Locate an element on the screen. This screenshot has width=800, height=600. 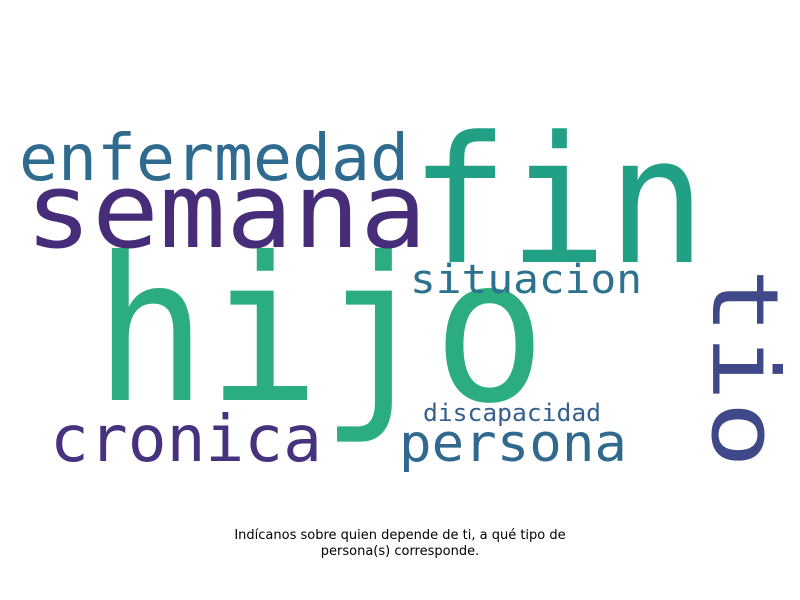
word-tio: tio is located at coordinates (744, 368).